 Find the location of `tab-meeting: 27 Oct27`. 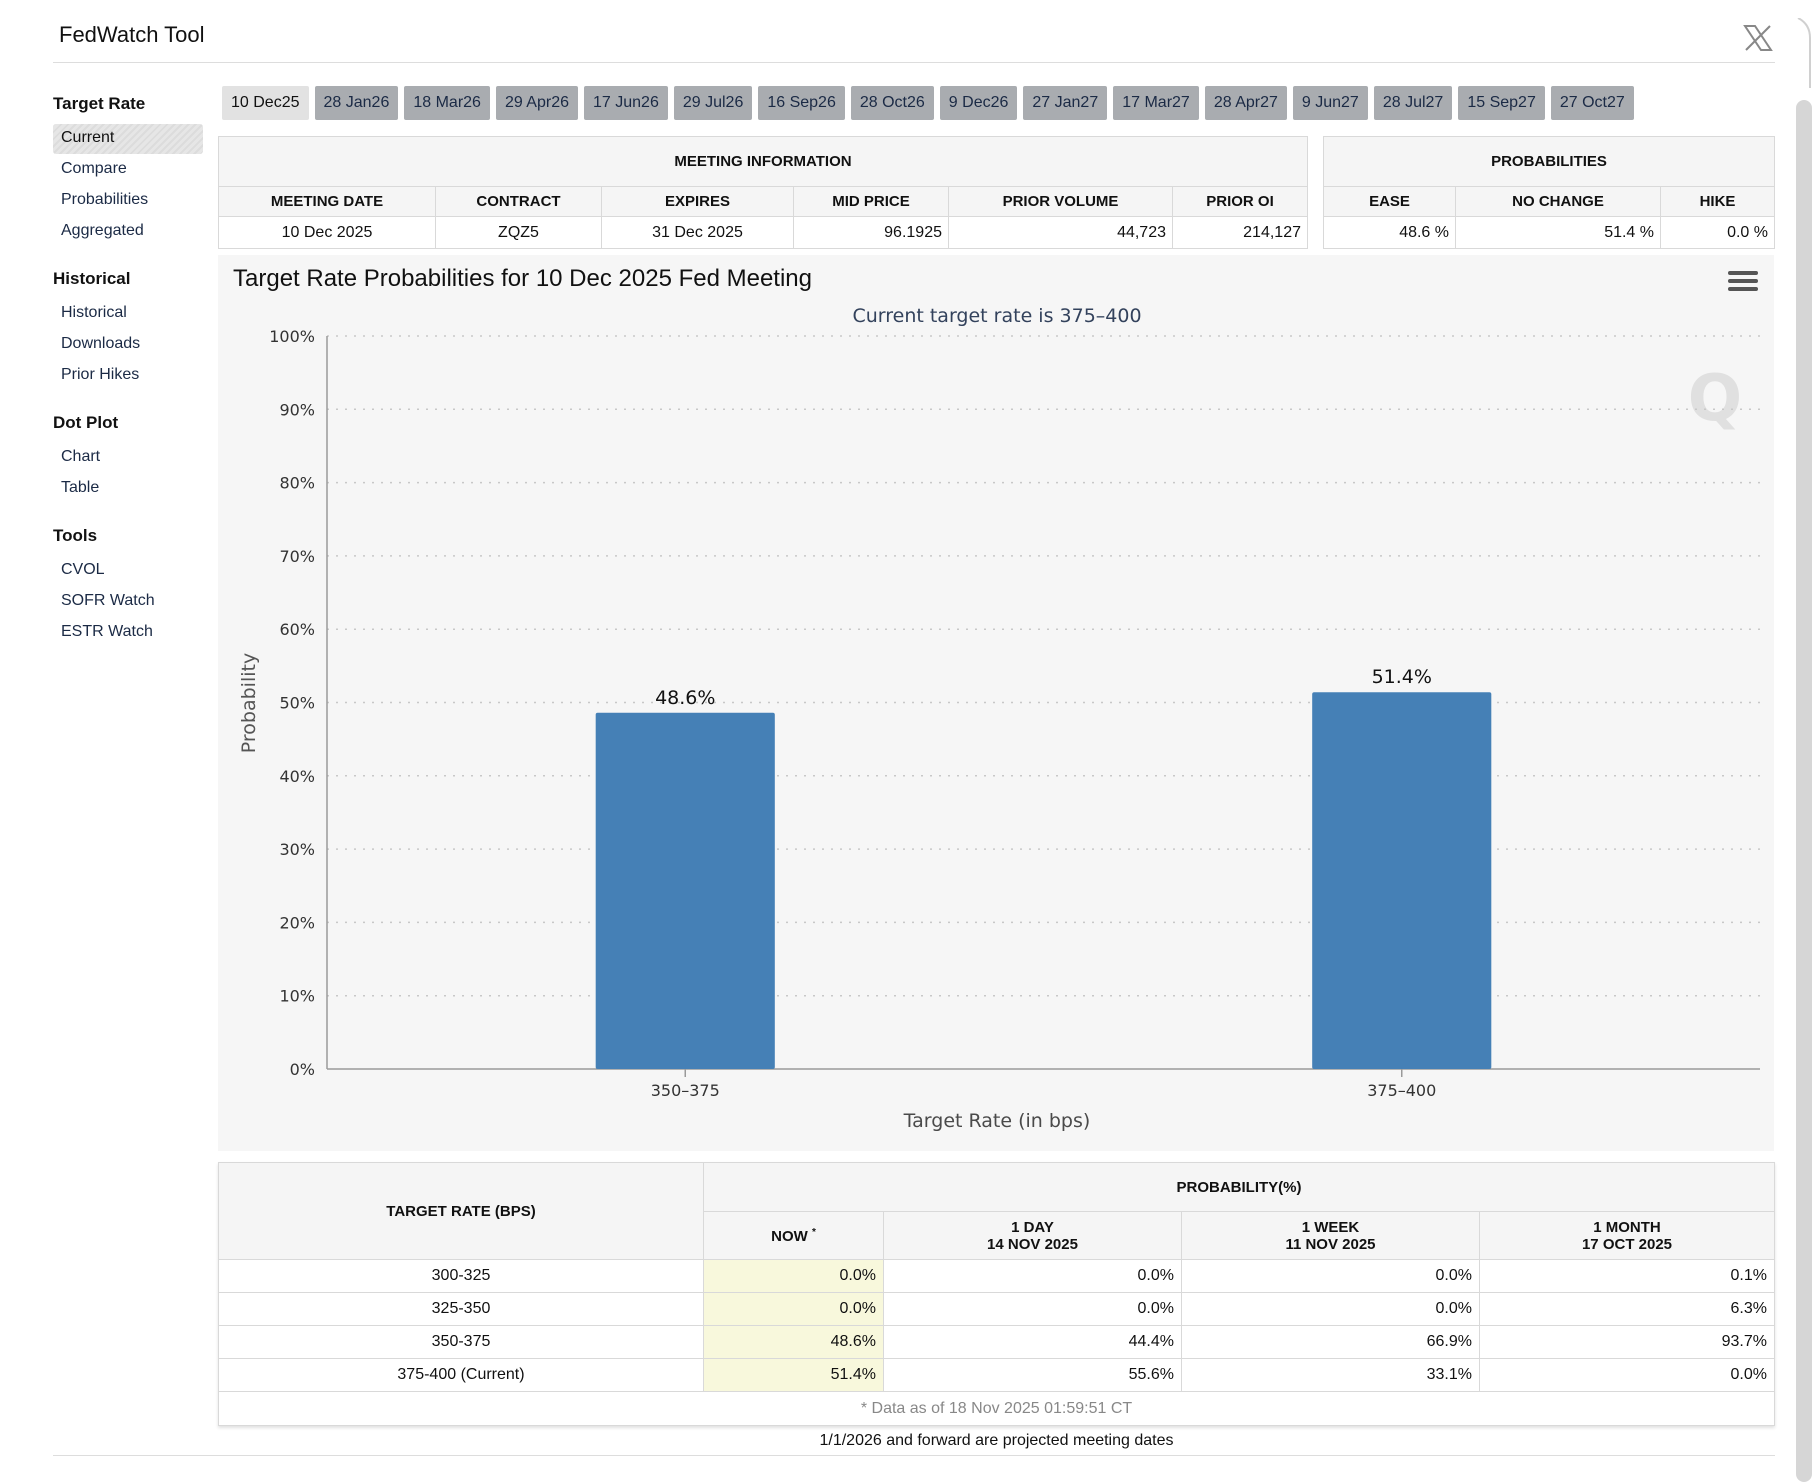

tab-meeting: 27 Oct27 is located at coordinates (1592, 103).